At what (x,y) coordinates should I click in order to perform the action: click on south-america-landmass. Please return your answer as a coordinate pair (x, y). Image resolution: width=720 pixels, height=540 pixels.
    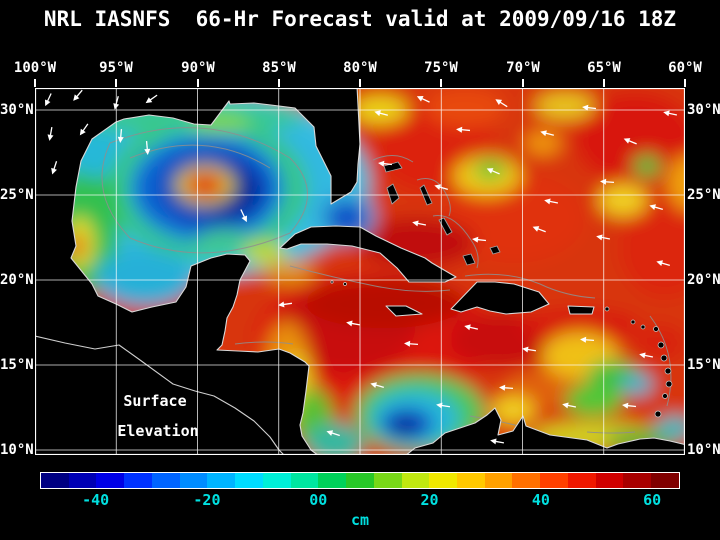
    Looking at the image, I should click on (545, 431).